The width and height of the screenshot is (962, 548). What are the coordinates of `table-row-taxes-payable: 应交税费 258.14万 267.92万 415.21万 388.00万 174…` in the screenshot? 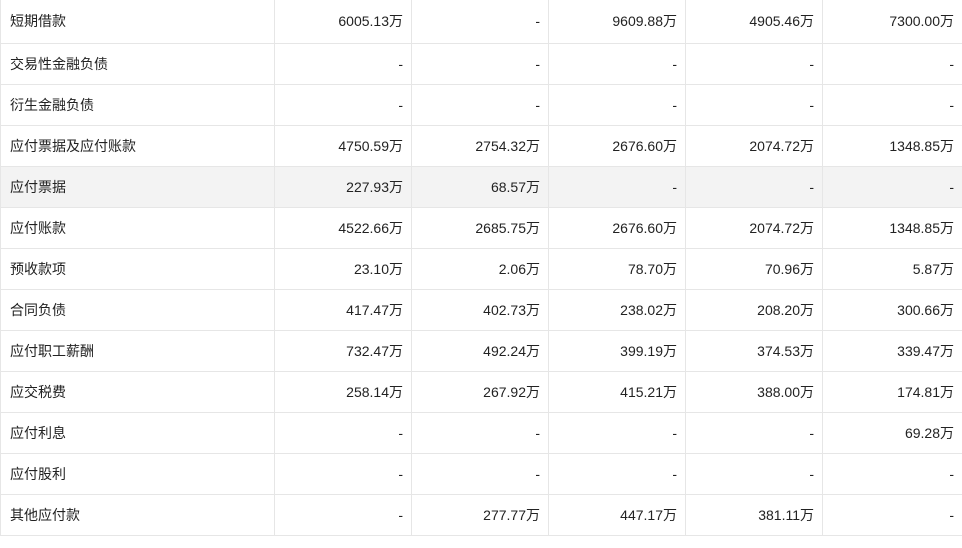 It's located at (481, 392).